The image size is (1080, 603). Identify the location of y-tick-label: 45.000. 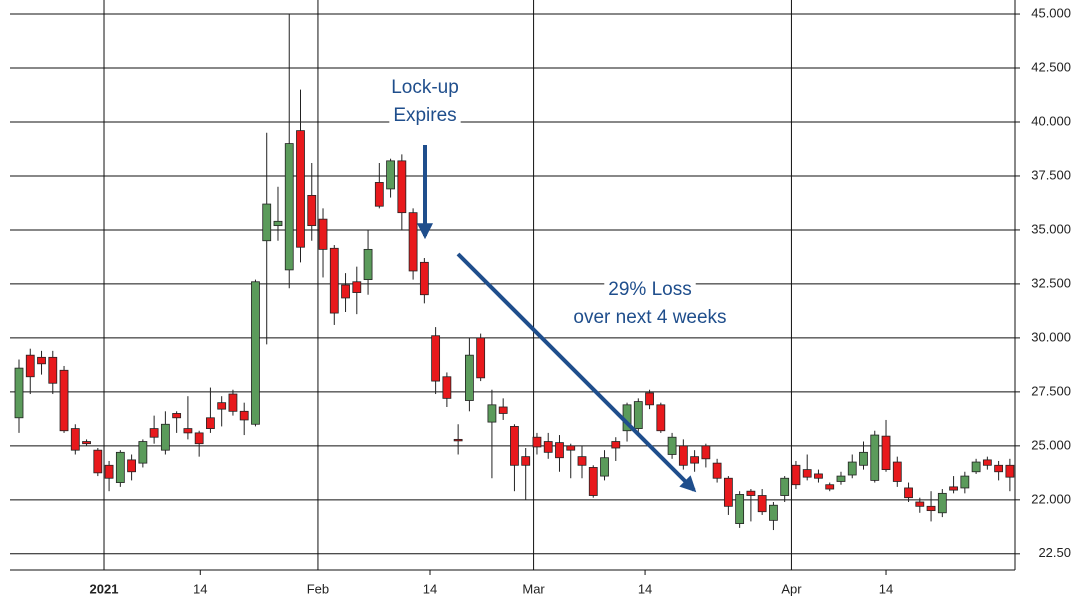
(1051, 12).